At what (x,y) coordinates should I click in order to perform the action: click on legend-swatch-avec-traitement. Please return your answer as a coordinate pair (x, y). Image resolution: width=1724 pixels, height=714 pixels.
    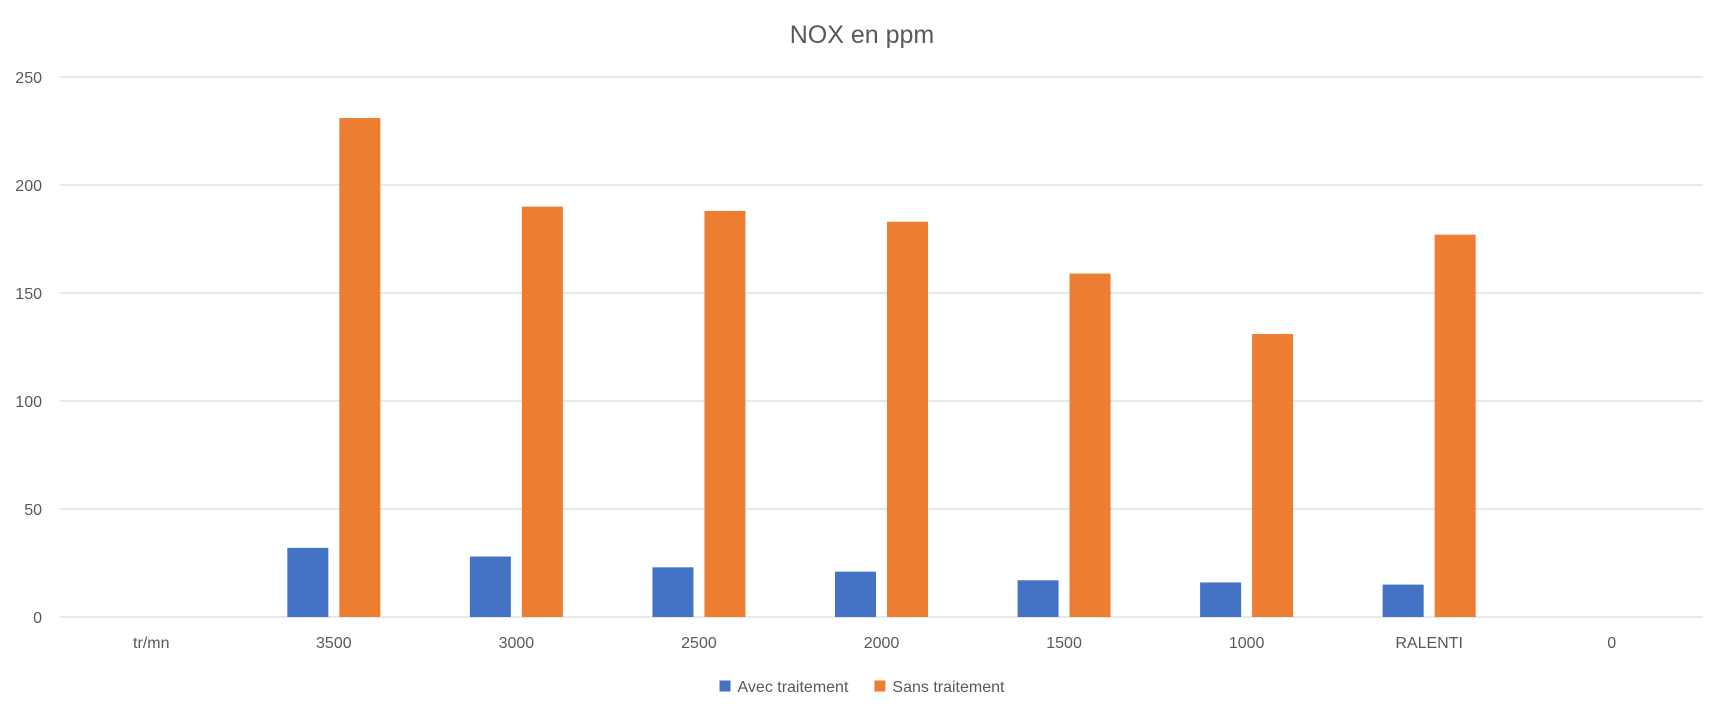
    Looking at the image, I should click on (725, 686).